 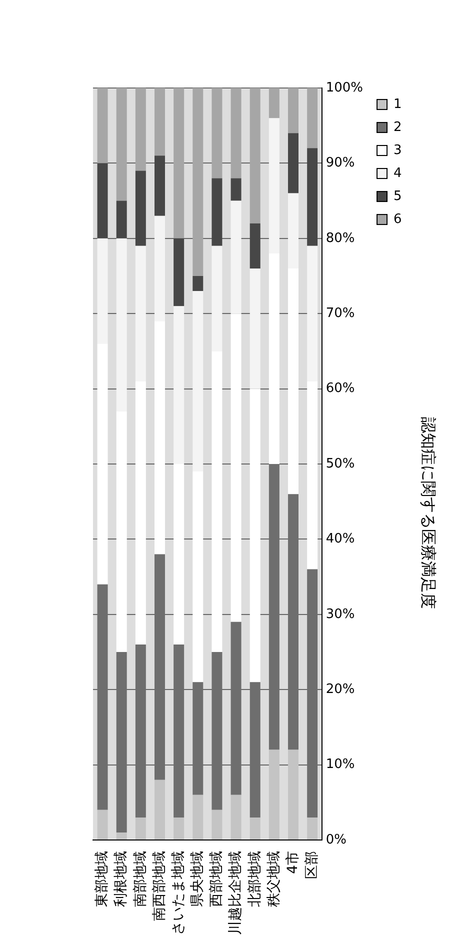 What do you see at coordinates (121, 879) in the screenshot?
I see `x-tick-label: 利根地域` at bounding box center [121, 879].